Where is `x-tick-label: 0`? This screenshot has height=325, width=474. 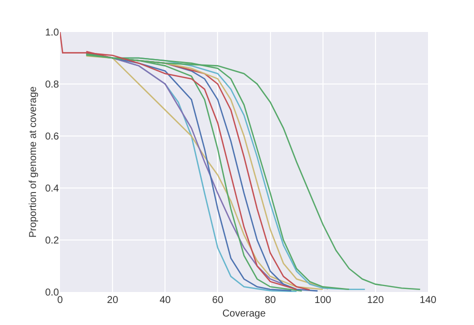
x-tick-label: 0 is located at coordinates (60, 300).